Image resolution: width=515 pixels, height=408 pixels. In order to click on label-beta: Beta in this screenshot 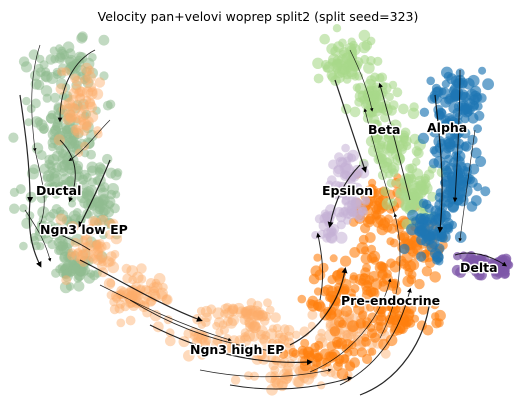, I will do `click(384, 129)`.